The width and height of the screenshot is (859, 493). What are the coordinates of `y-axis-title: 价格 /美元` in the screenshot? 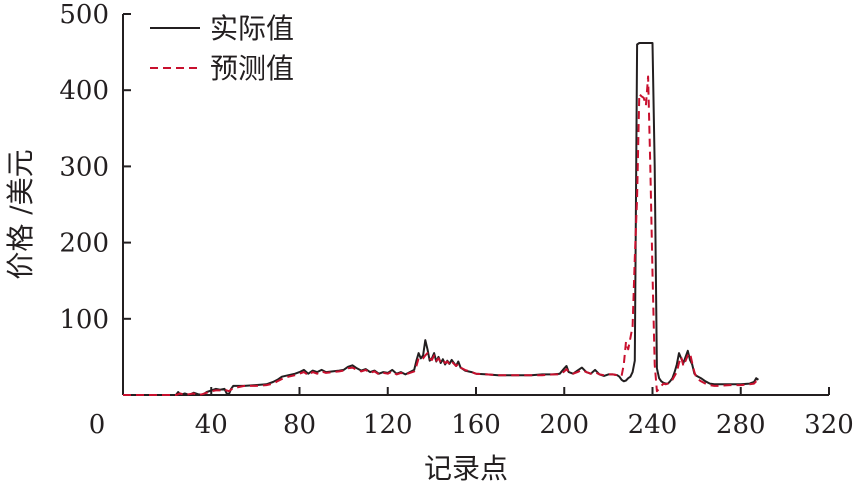 It's located at (20, 214).